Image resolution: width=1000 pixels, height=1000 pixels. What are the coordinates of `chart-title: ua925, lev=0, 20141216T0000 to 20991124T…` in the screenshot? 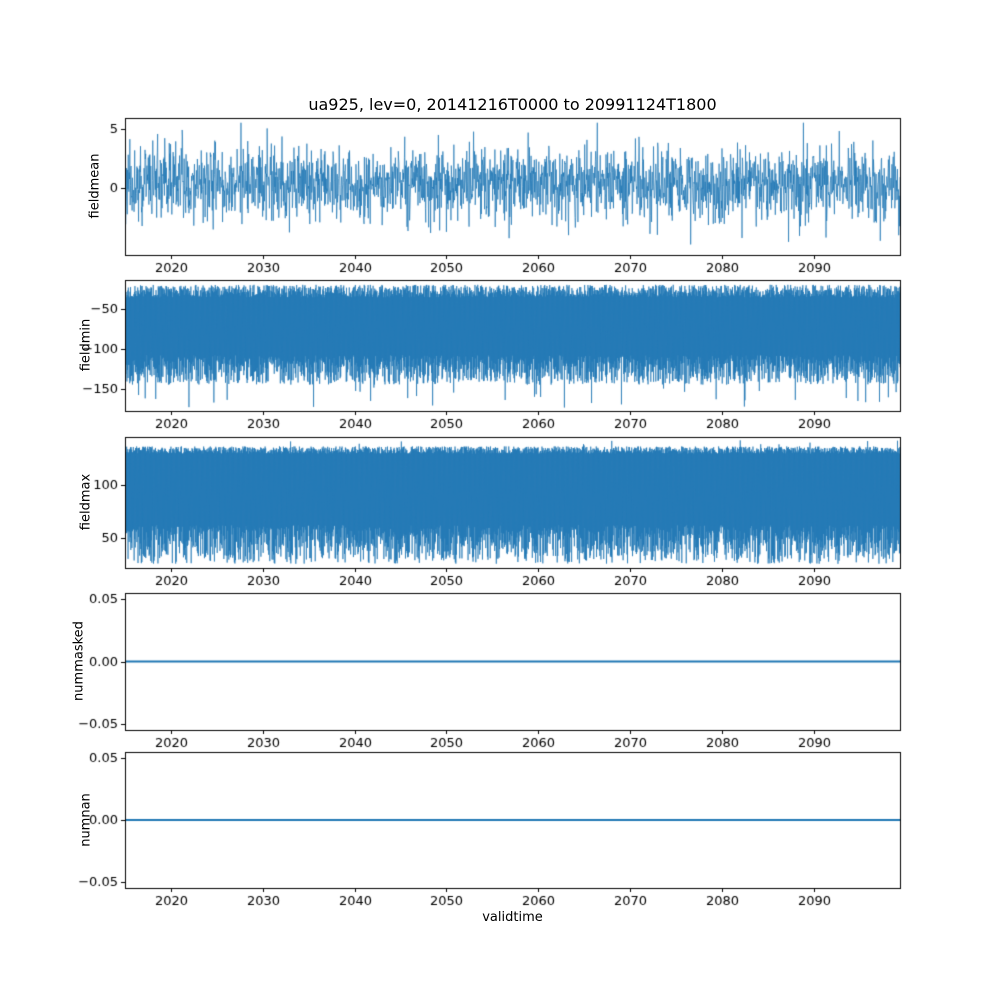 It's located at (512, 104).